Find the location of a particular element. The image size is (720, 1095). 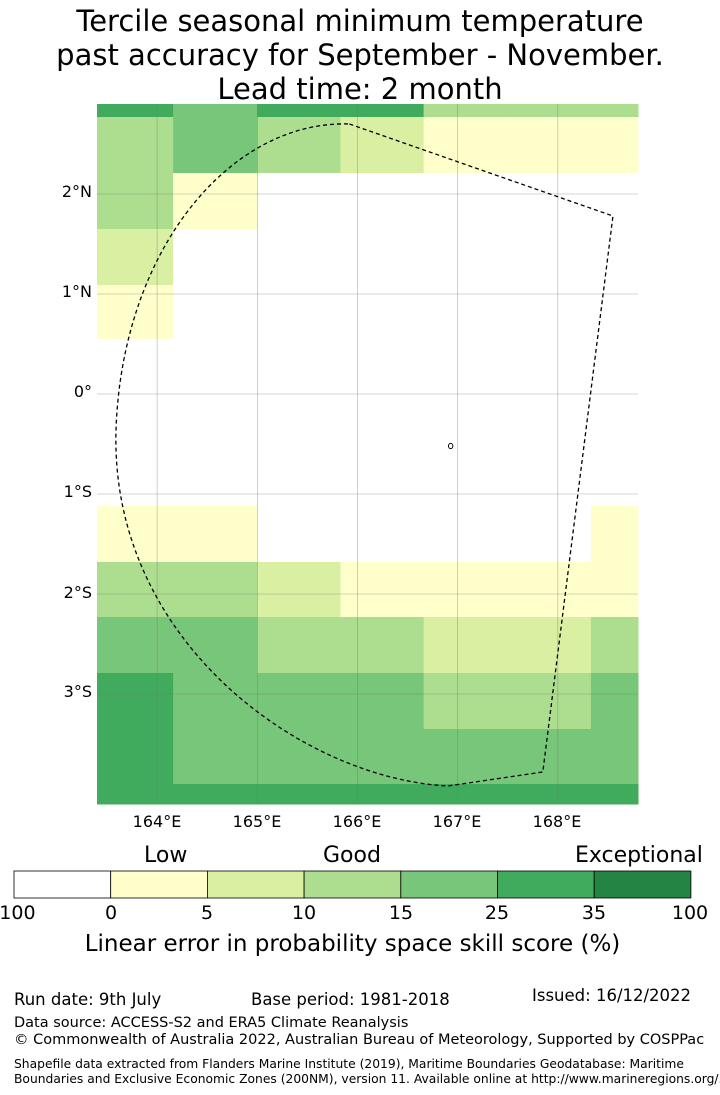

colorbar is located at coordinates (352, 884).